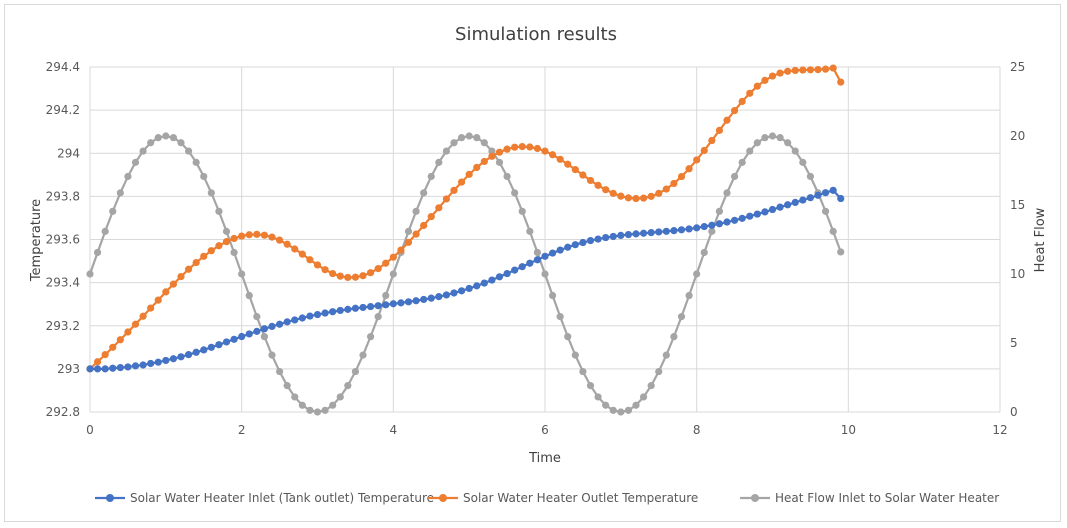 This screenshot has width=1067, height=528. What do you see at coordinates (63, 326) in the screenshot?
I see `left-tick-label: 293.2` at bounding box center [63, 326].